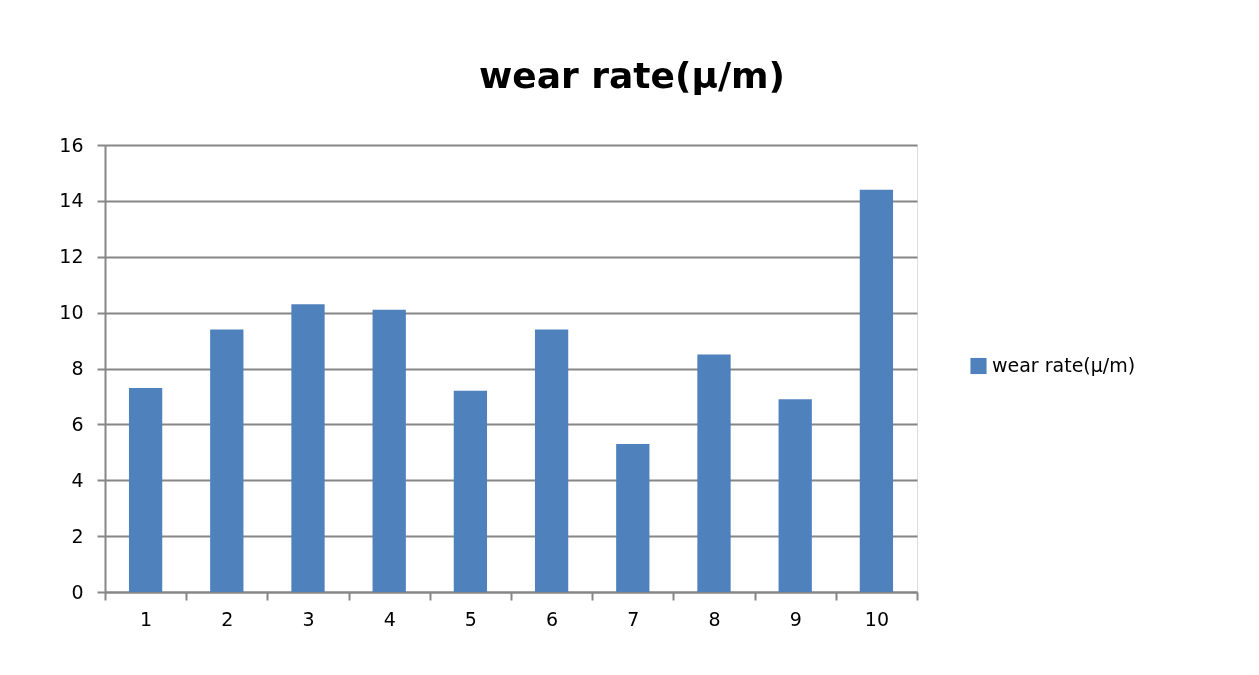 This screenshot has height=675, width=1259. What do you see at coordinates (71, 256) in the screenshot?
I see `y-tick-label: 12` at bounding box center [71, 256].